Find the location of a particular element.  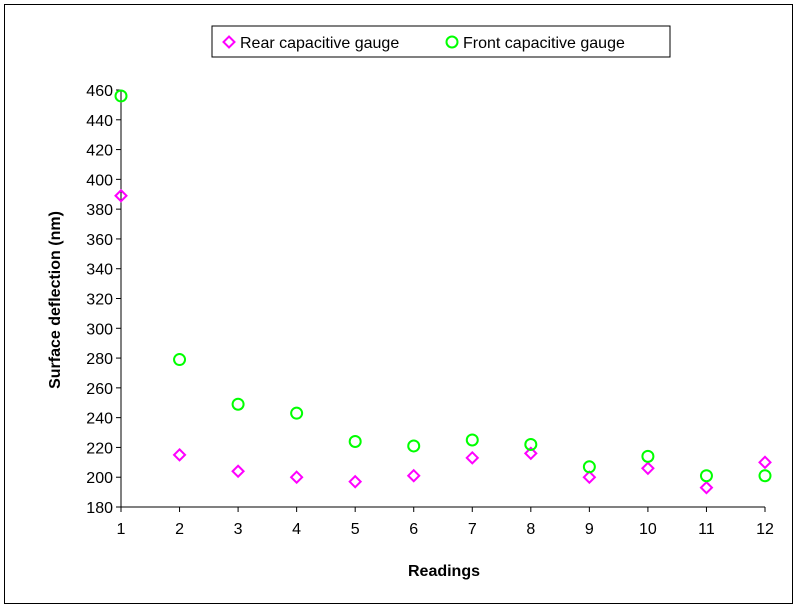

y-tick-label: 280 is located at coordinates (99, 359).